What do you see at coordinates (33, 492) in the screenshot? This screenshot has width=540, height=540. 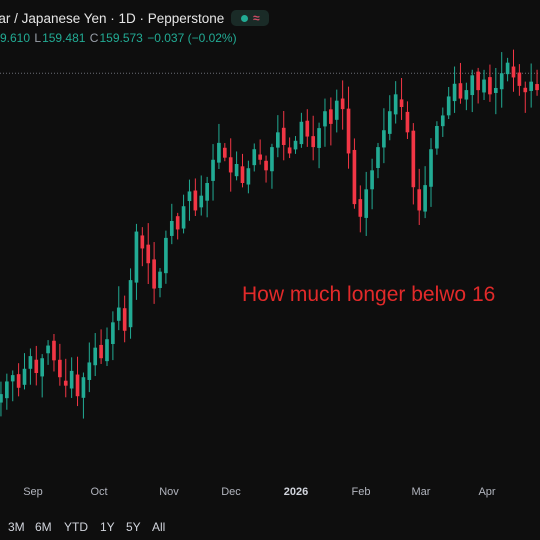 I see `x-tick-label: Sep` at bounding box center [33, 492].